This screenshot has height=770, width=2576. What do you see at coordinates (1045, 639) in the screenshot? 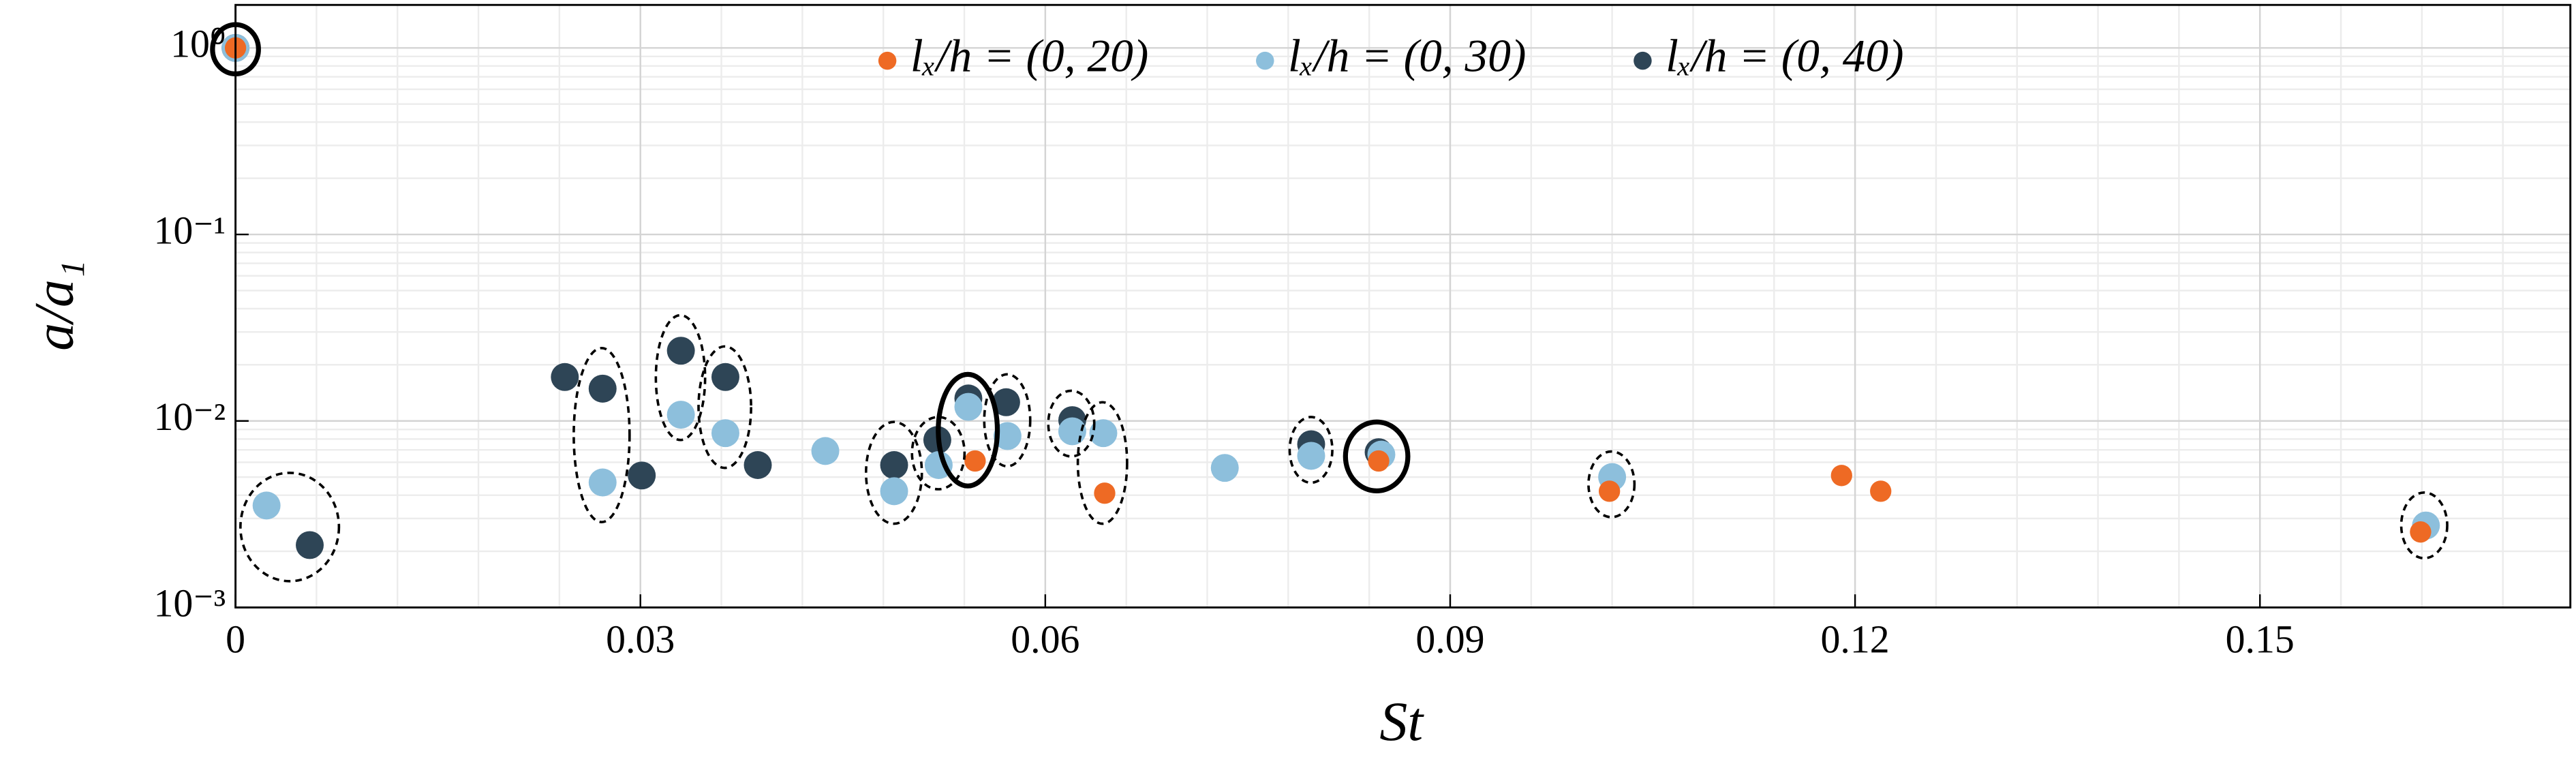
I see `x-tick-label: 0.06` at bounding box center [1045, 639].